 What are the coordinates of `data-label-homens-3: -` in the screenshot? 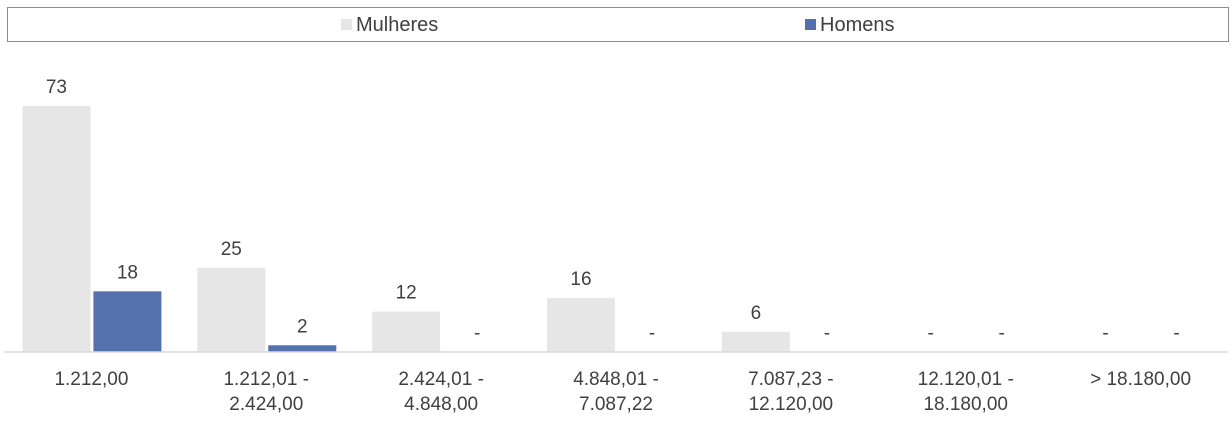 It's located at (652, 333).